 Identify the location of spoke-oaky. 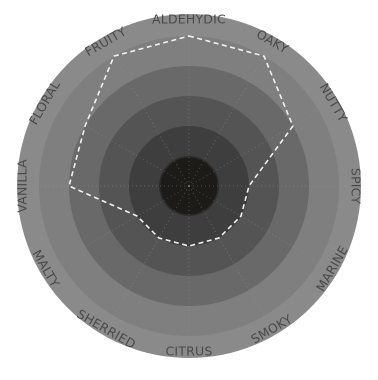
(232, 111).